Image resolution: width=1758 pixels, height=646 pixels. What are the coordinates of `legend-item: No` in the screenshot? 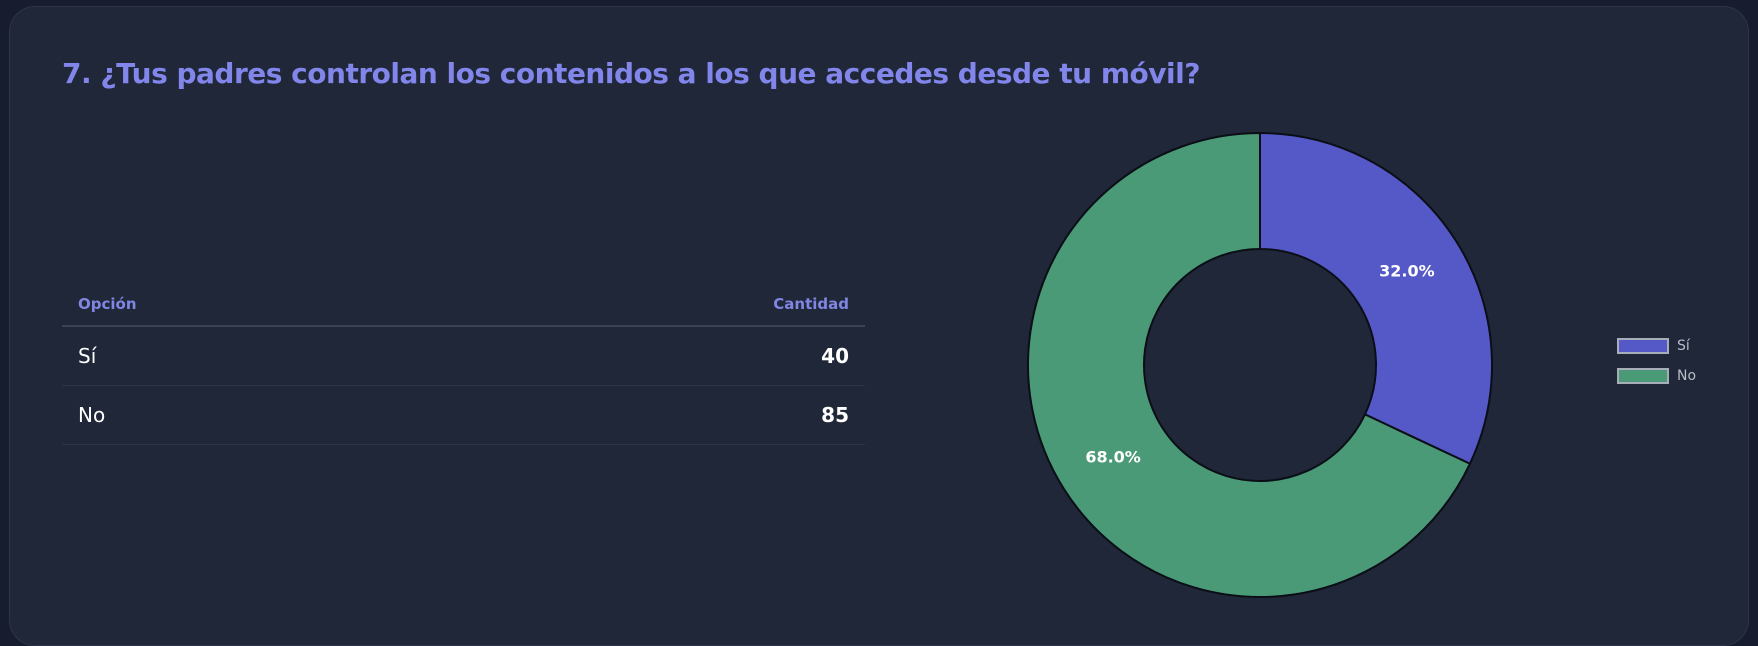 It's located at (1656, 376).